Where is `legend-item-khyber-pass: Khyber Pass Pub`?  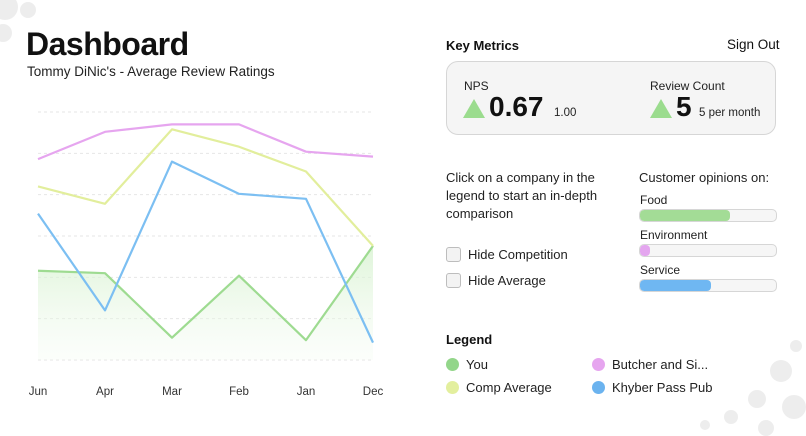 legend-item-khyber-pass: Khyber Pass Pub is located at coordinates (652, 387).